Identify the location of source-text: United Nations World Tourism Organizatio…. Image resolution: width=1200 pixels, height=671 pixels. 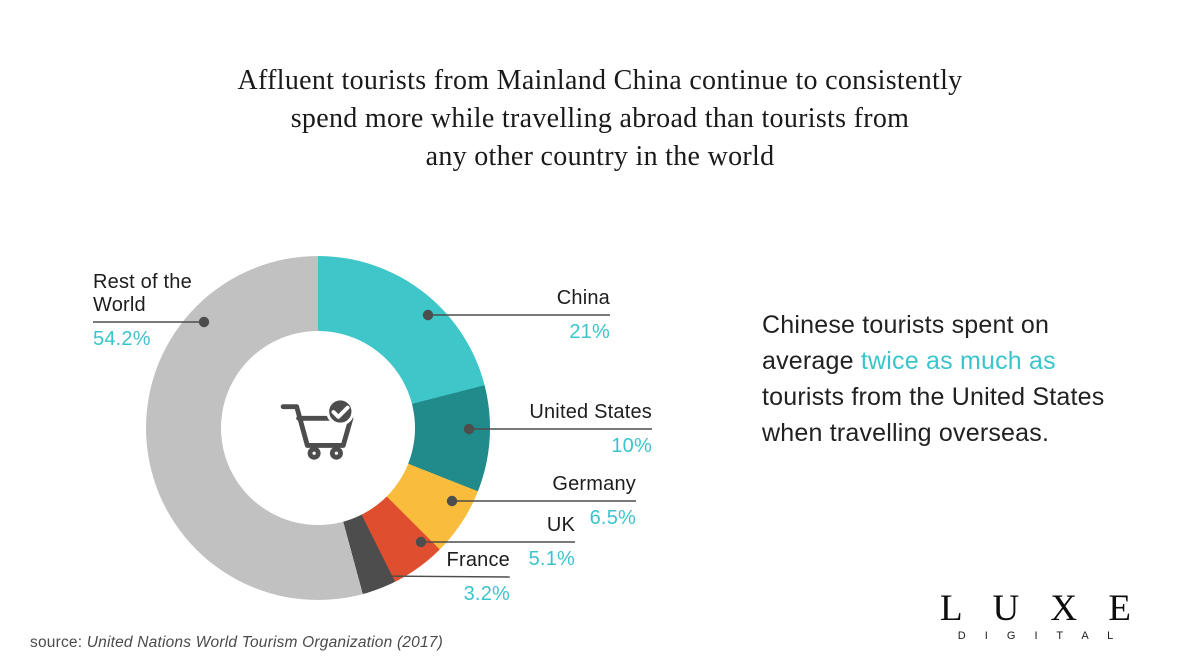
(262, 642).